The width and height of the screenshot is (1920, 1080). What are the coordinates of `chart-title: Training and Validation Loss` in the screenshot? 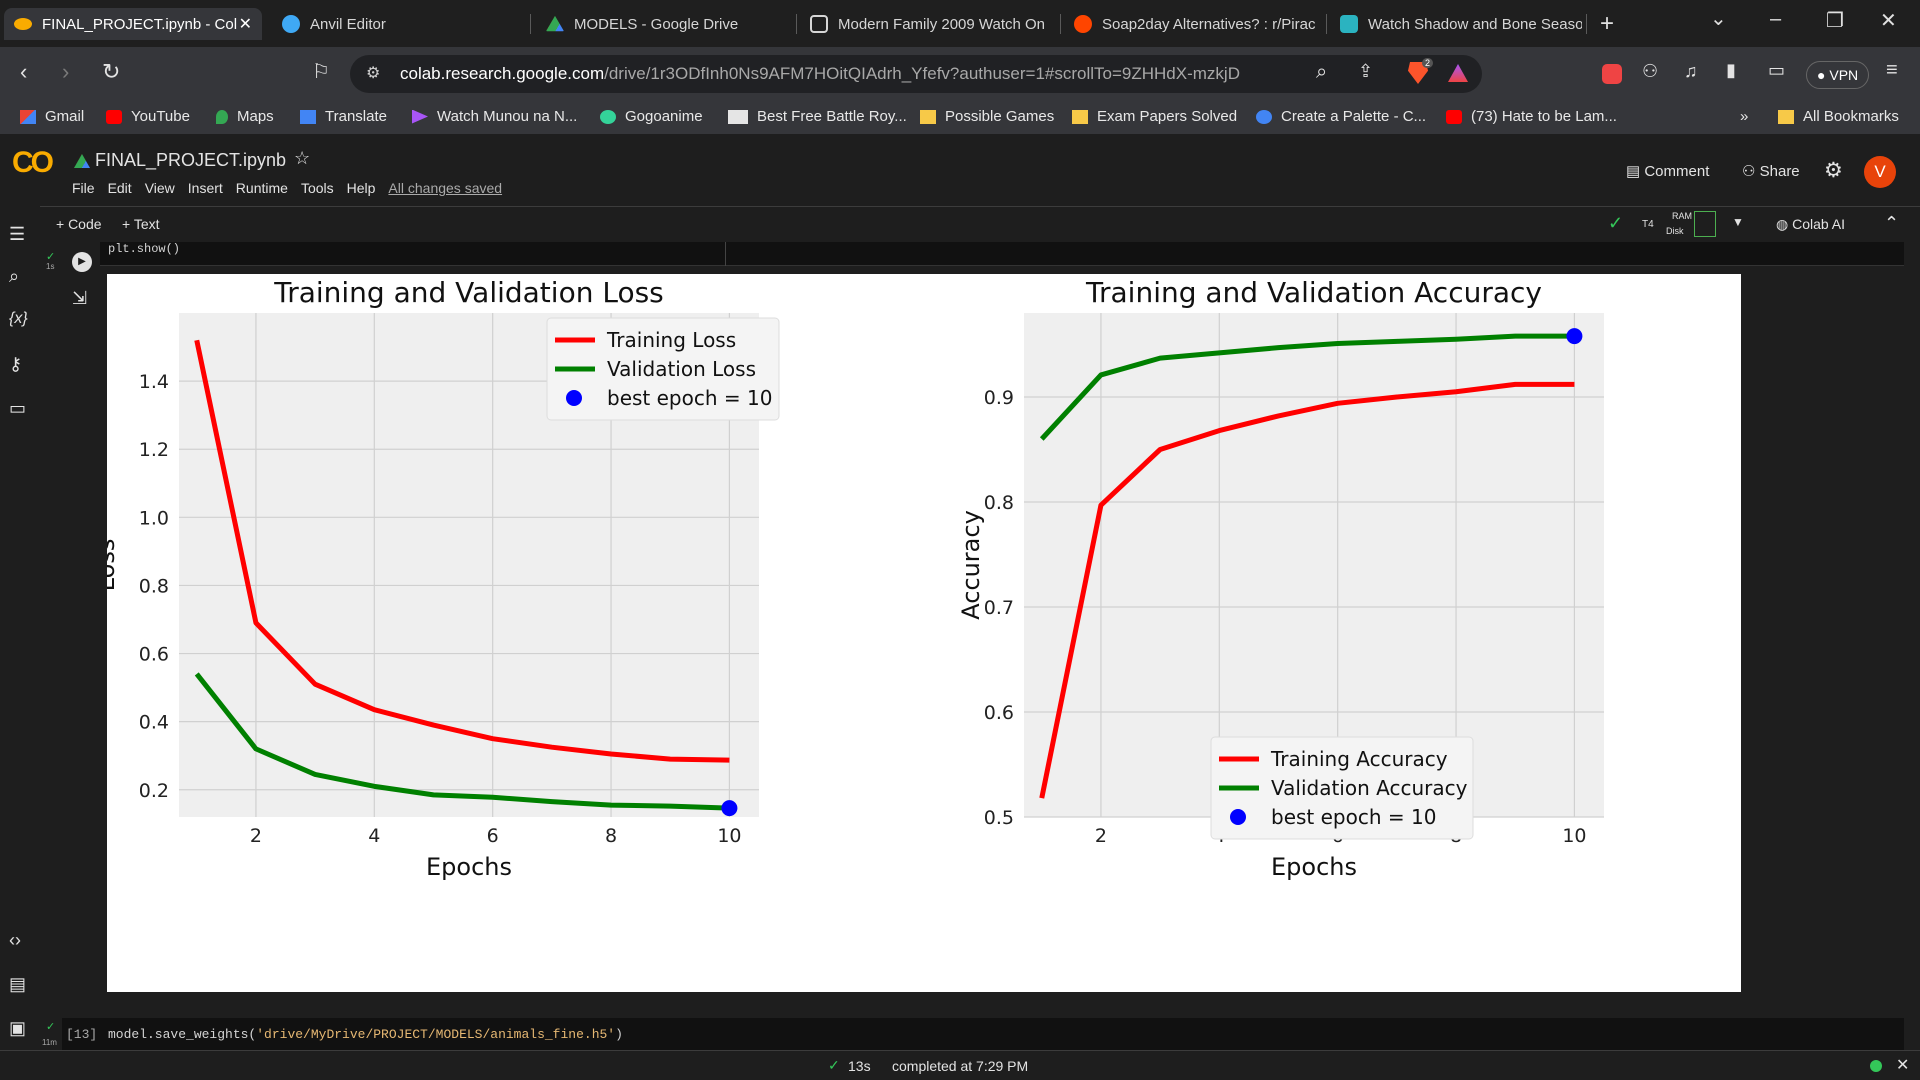 It's located at (468, 292).